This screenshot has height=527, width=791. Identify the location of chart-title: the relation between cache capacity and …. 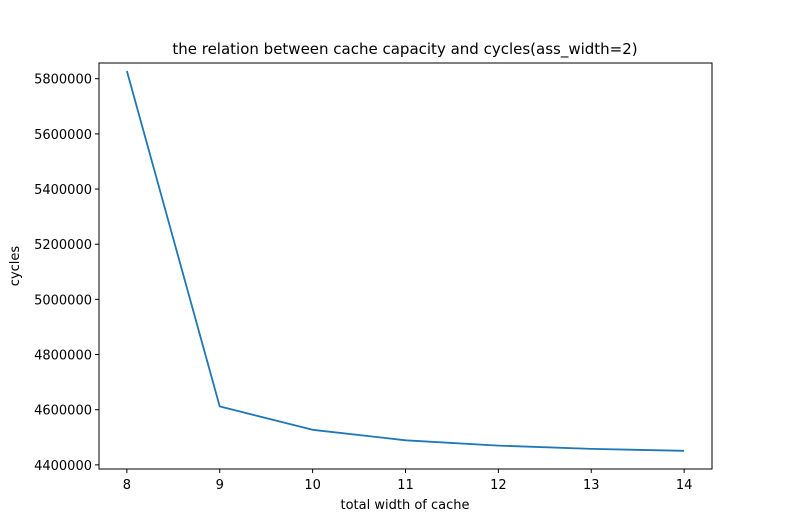
(404, 49).